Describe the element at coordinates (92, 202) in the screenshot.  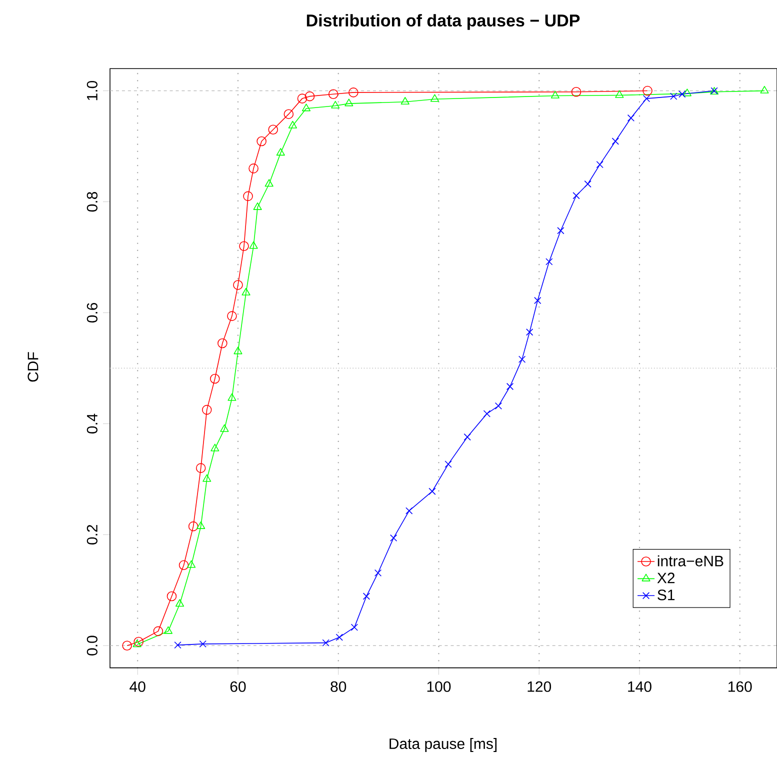
I see `y-tick-label: 0.8` at that location.